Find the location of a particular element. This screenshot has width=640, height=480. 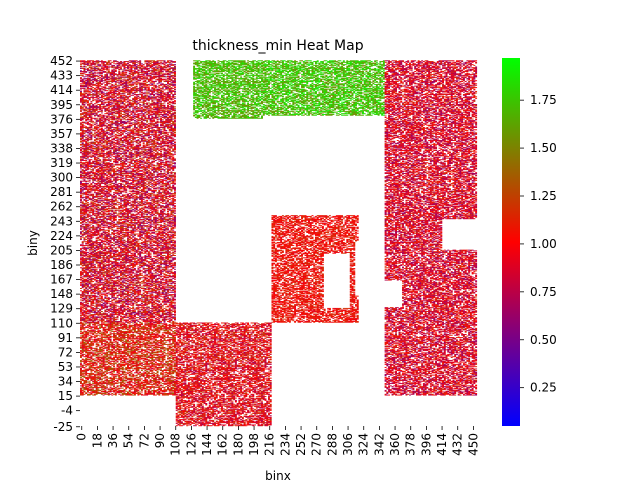

chart-title: thickness_min Heat Map is located at coordinates (277, 46).